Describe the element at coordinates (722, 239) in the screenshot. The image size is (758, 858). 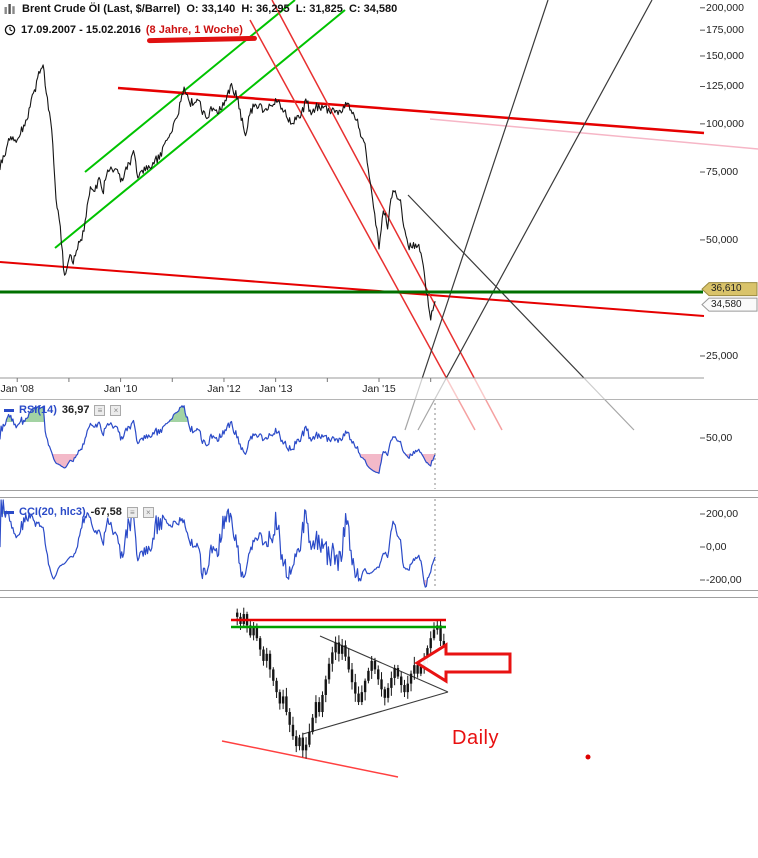
I see `y-axis-label: 50,000` at that location.